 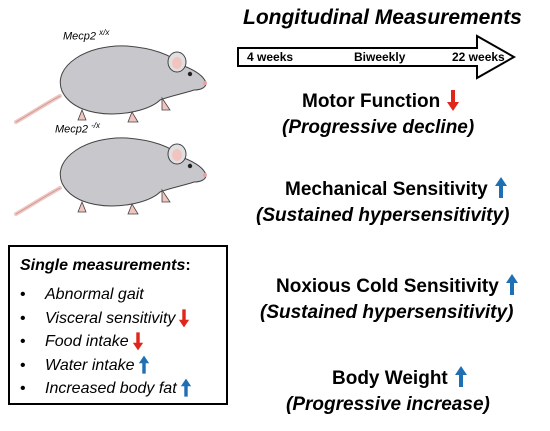 What do you see at coordinates (110, 176) in the screenshot?
I see `rat-illustration-knockout` at bounding box center [110, 176].